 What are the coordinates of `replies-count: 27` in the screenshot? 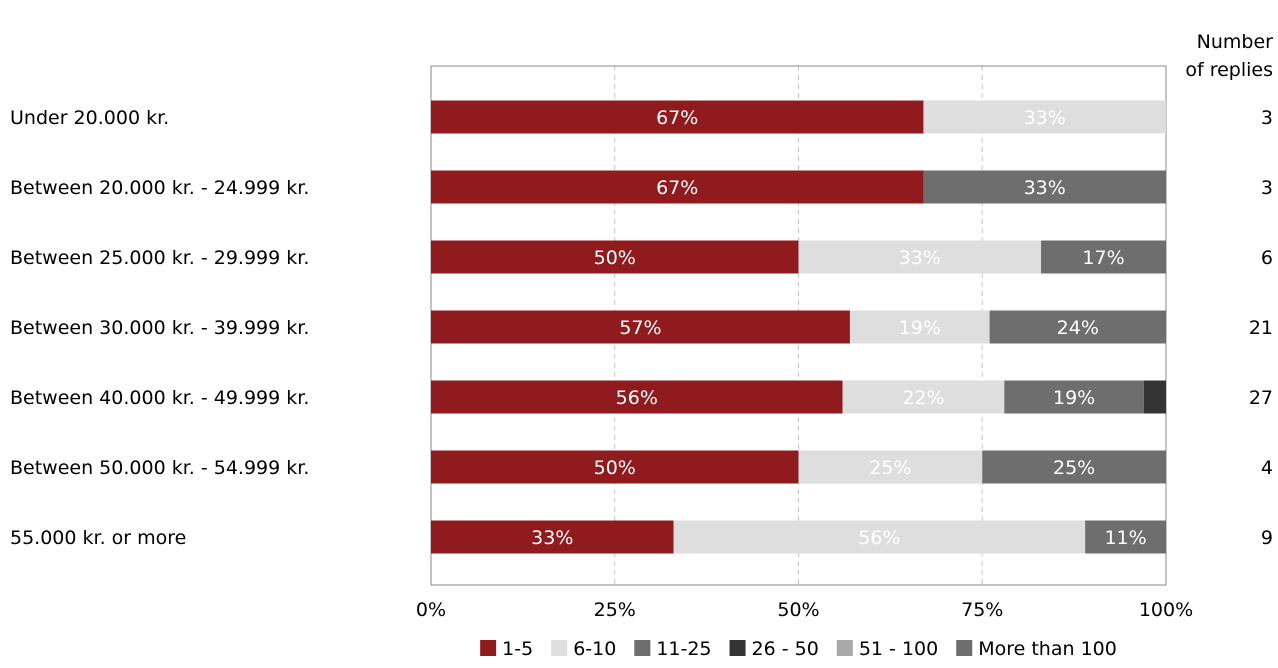 It's located at (1261, 398).